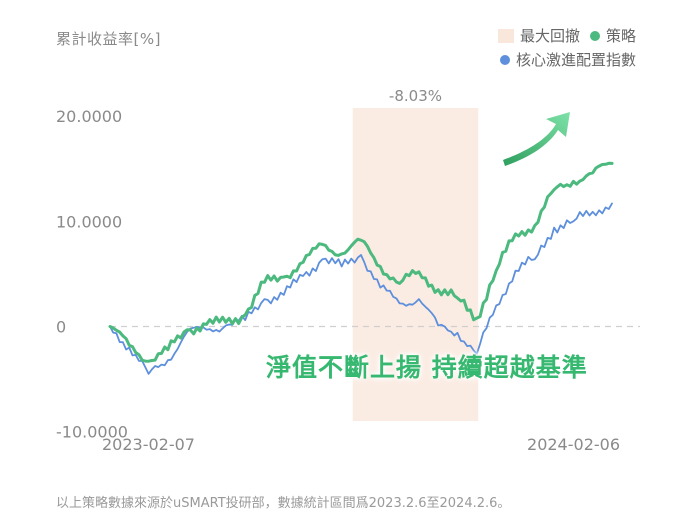 The image size is (674, 525). I want to click on y-tick-label: -10.0000, so click(92, 432).